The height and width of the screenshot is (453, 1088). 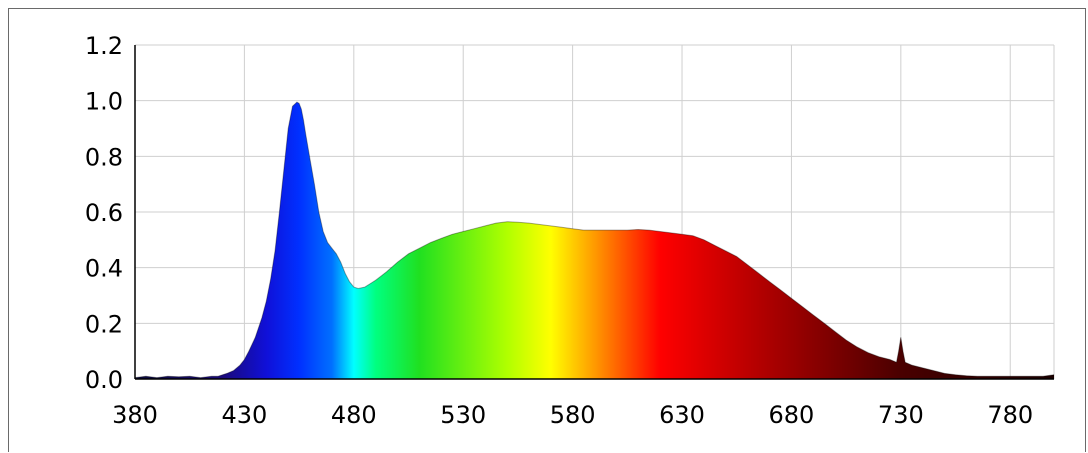 I want to click on x-tick-label: 430, so click(x=244, y=415).